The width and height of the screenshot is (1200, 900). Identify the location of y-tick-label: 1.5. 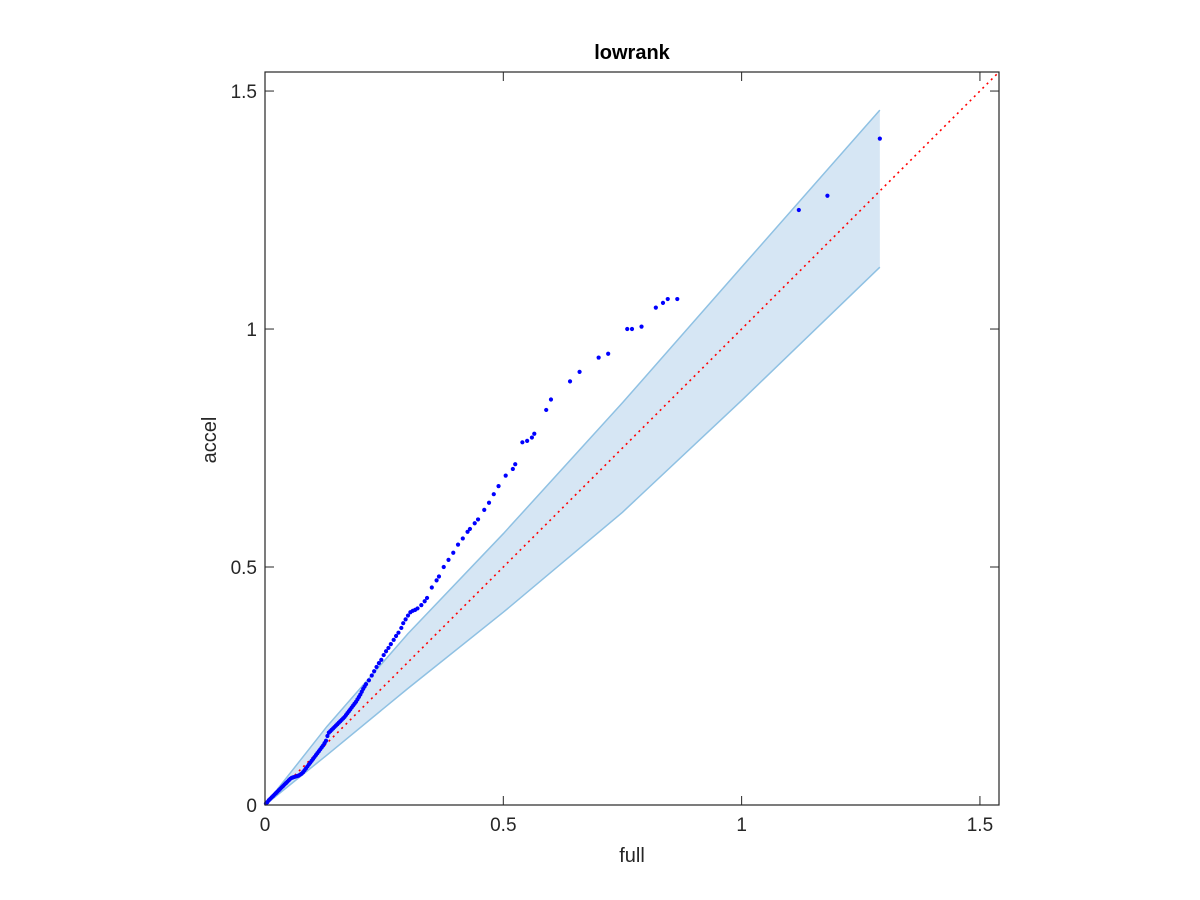
(244, 92).